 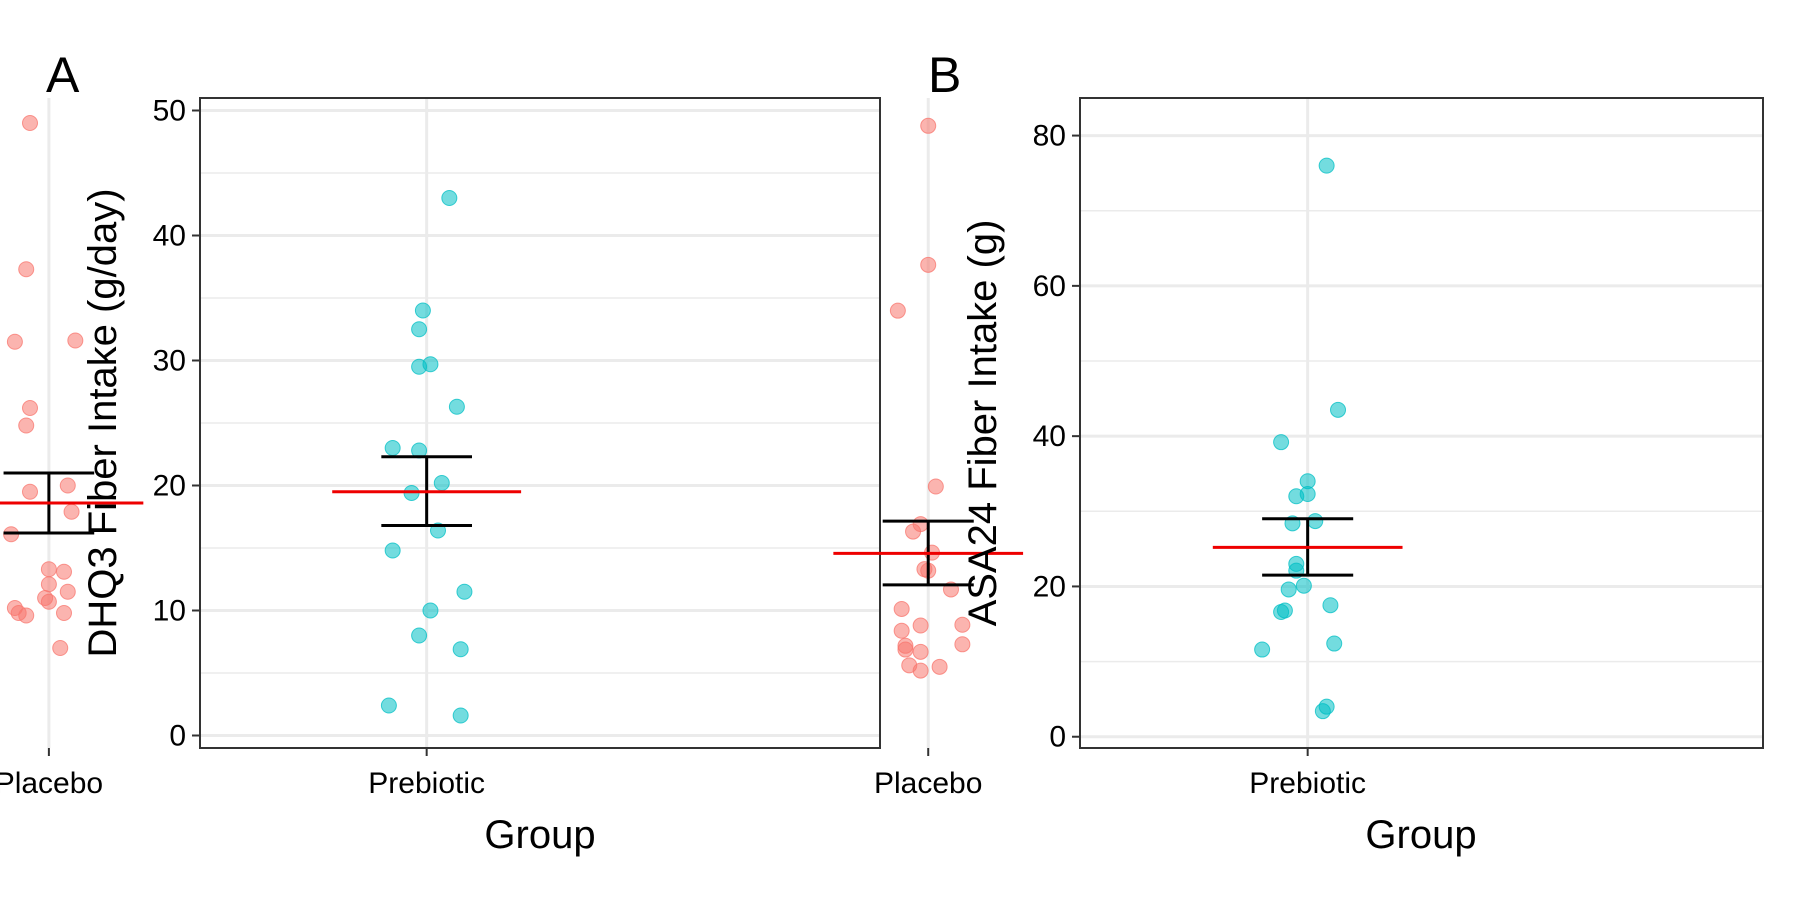 I want to click on y-tick-label: 50, so click(x=169, y=111).